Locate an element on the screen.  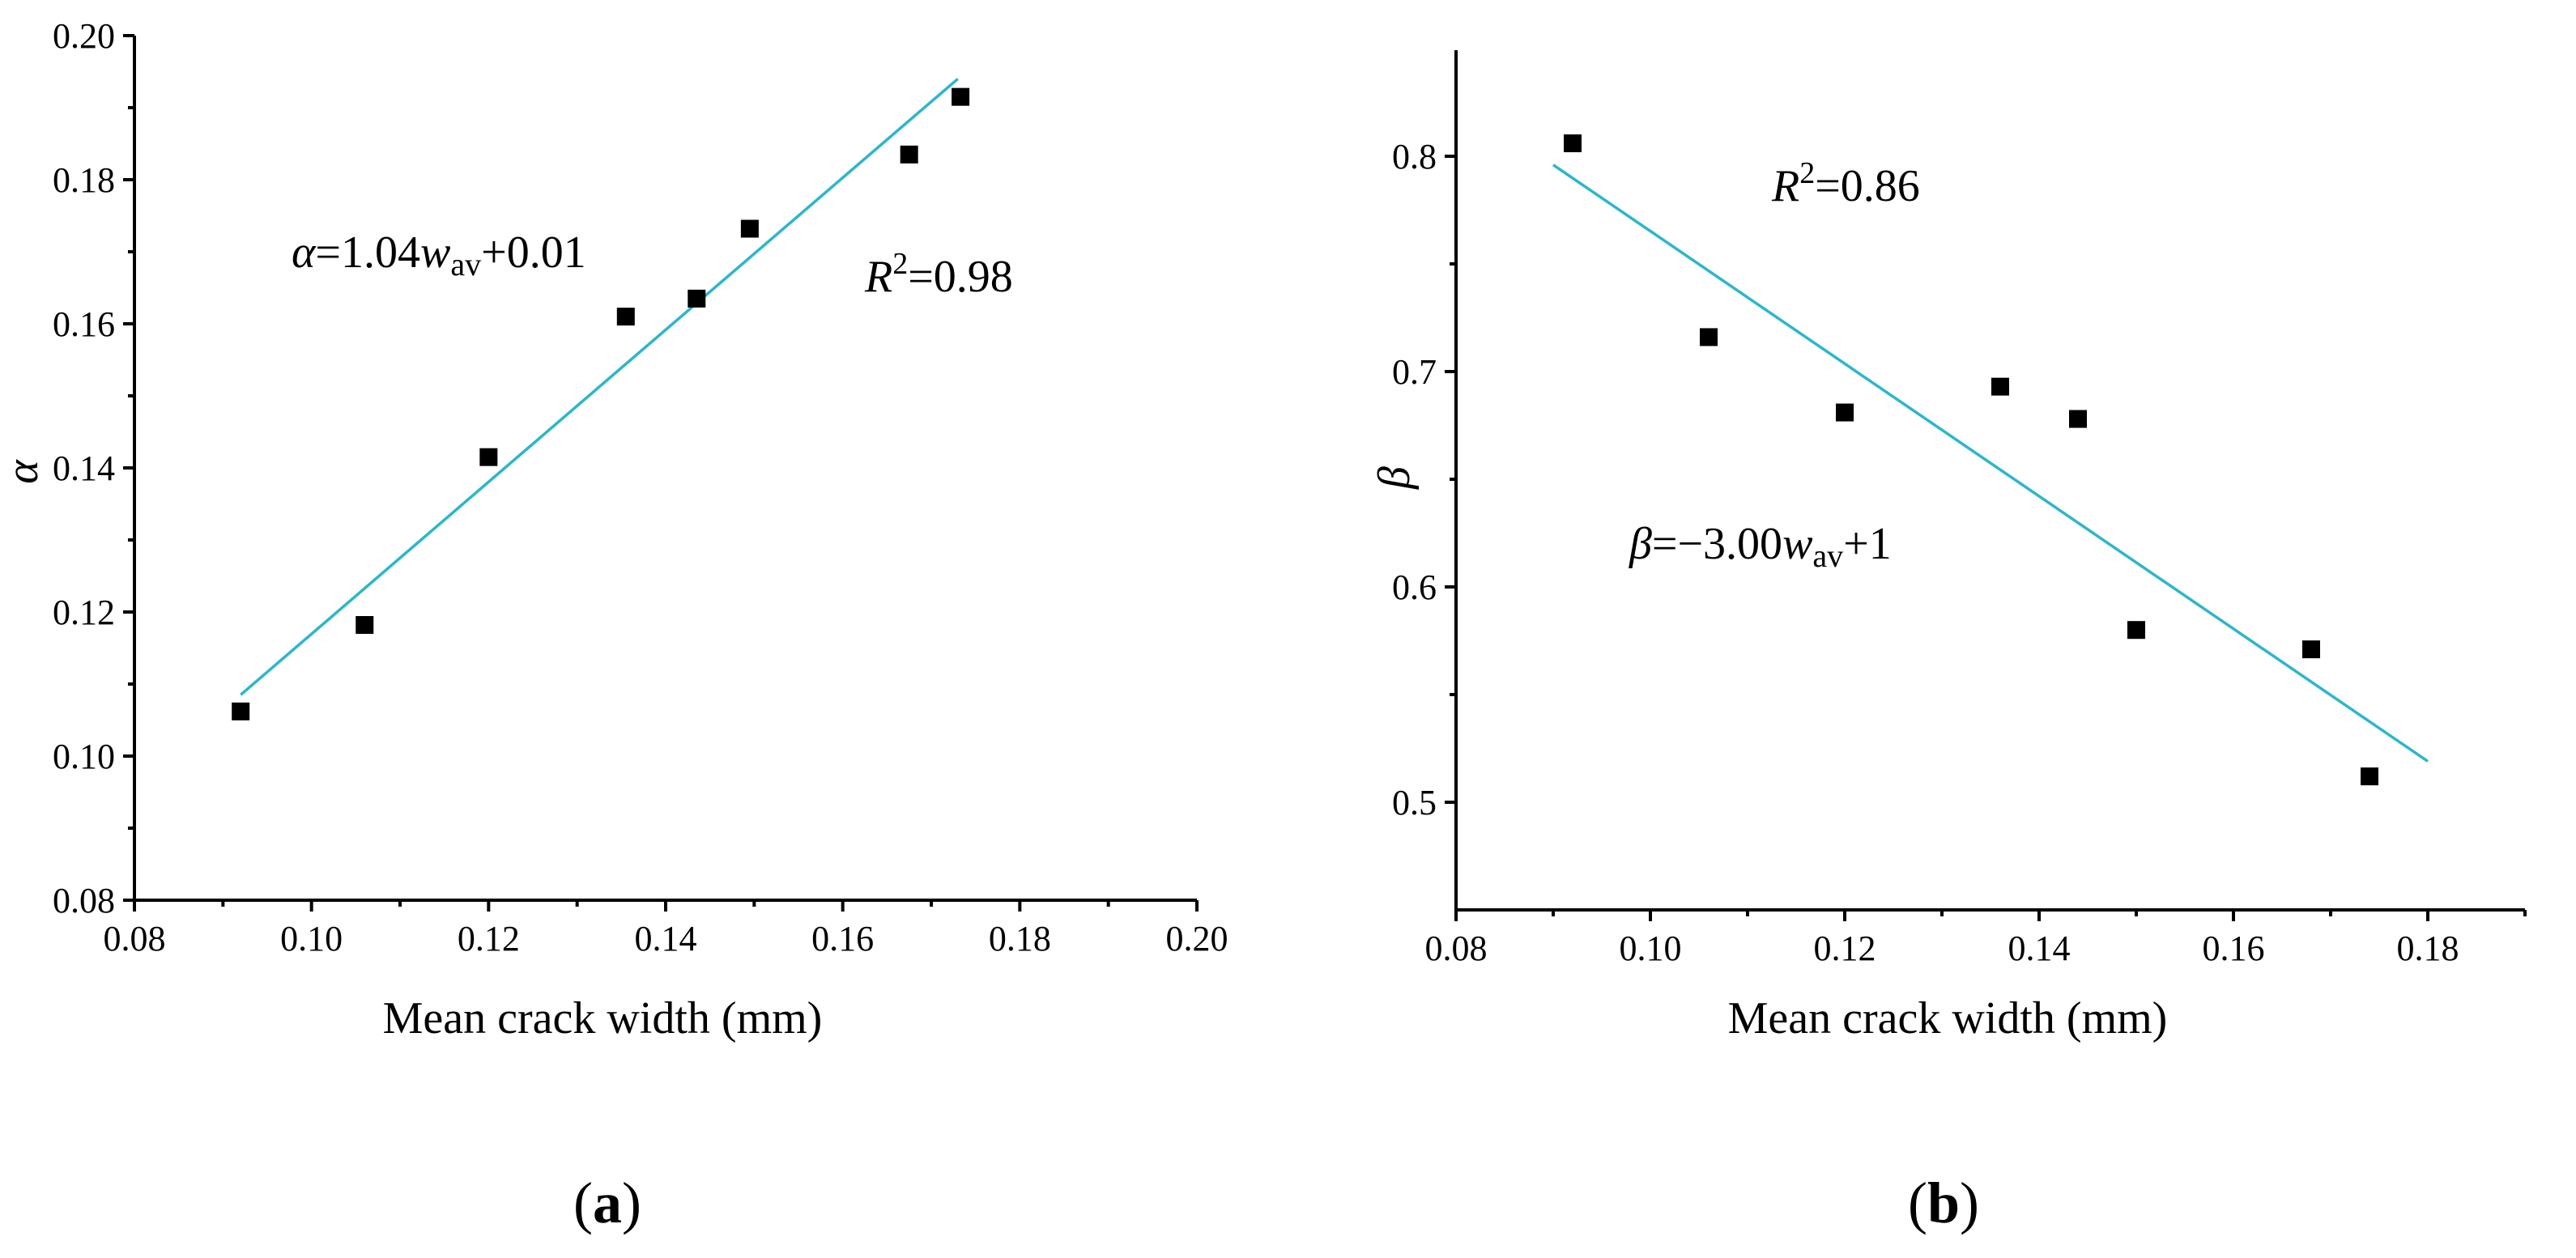
panel-a-x-axis-title: Mean crack width (mm) is located at coordinates (603, 1018).